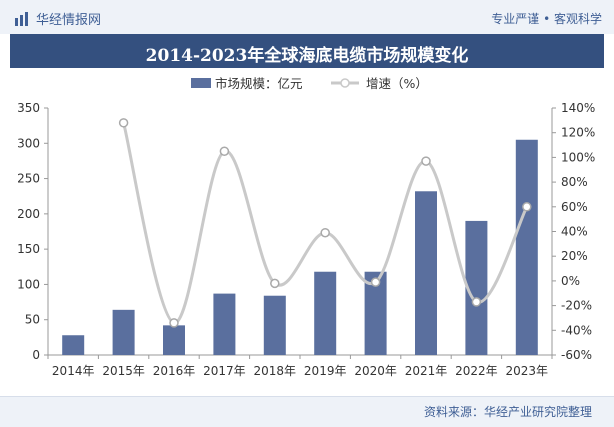  Describe the element at coordinates (576, 330) in the screenshot. I see `right-tick-label: -40%` at that location.